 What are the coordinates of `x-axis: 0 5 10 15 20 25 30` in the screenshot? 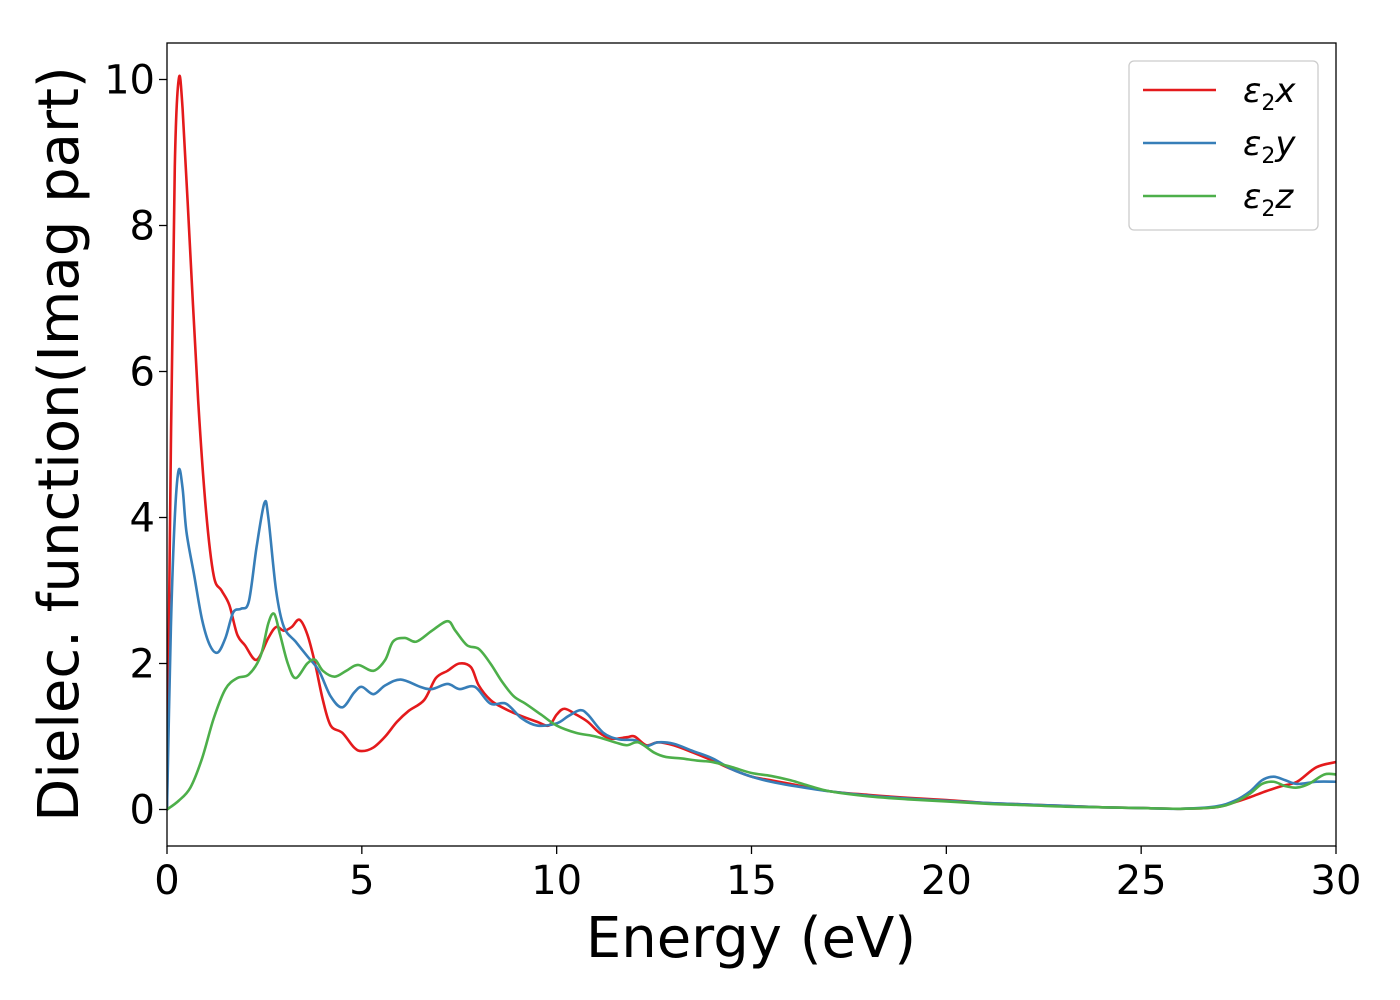 It's located at (757, 875).